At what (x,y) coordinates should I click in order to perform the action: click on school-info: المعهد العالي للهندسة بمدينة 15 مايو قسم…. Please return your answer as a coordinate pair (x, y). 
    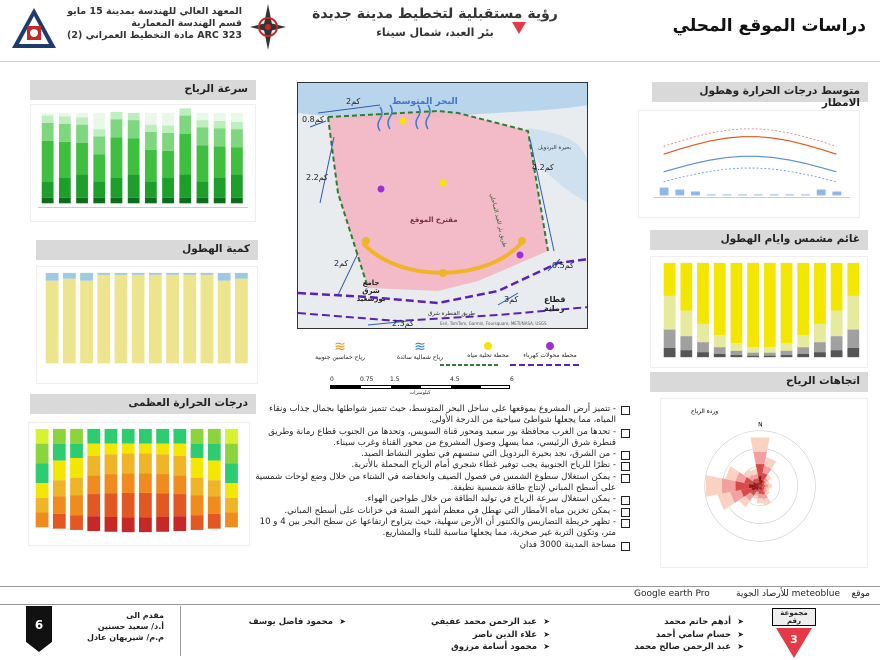
    Looking at the image, I should click on (154, 24).